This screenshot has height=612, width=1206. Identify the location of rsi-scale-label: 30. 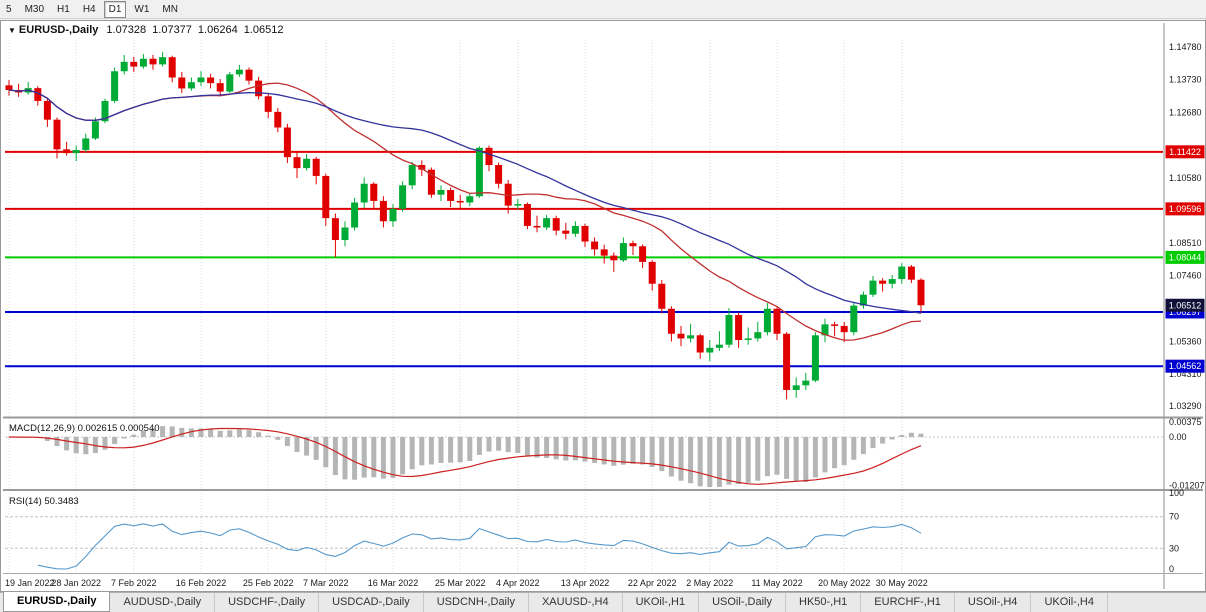
(1174, 548).